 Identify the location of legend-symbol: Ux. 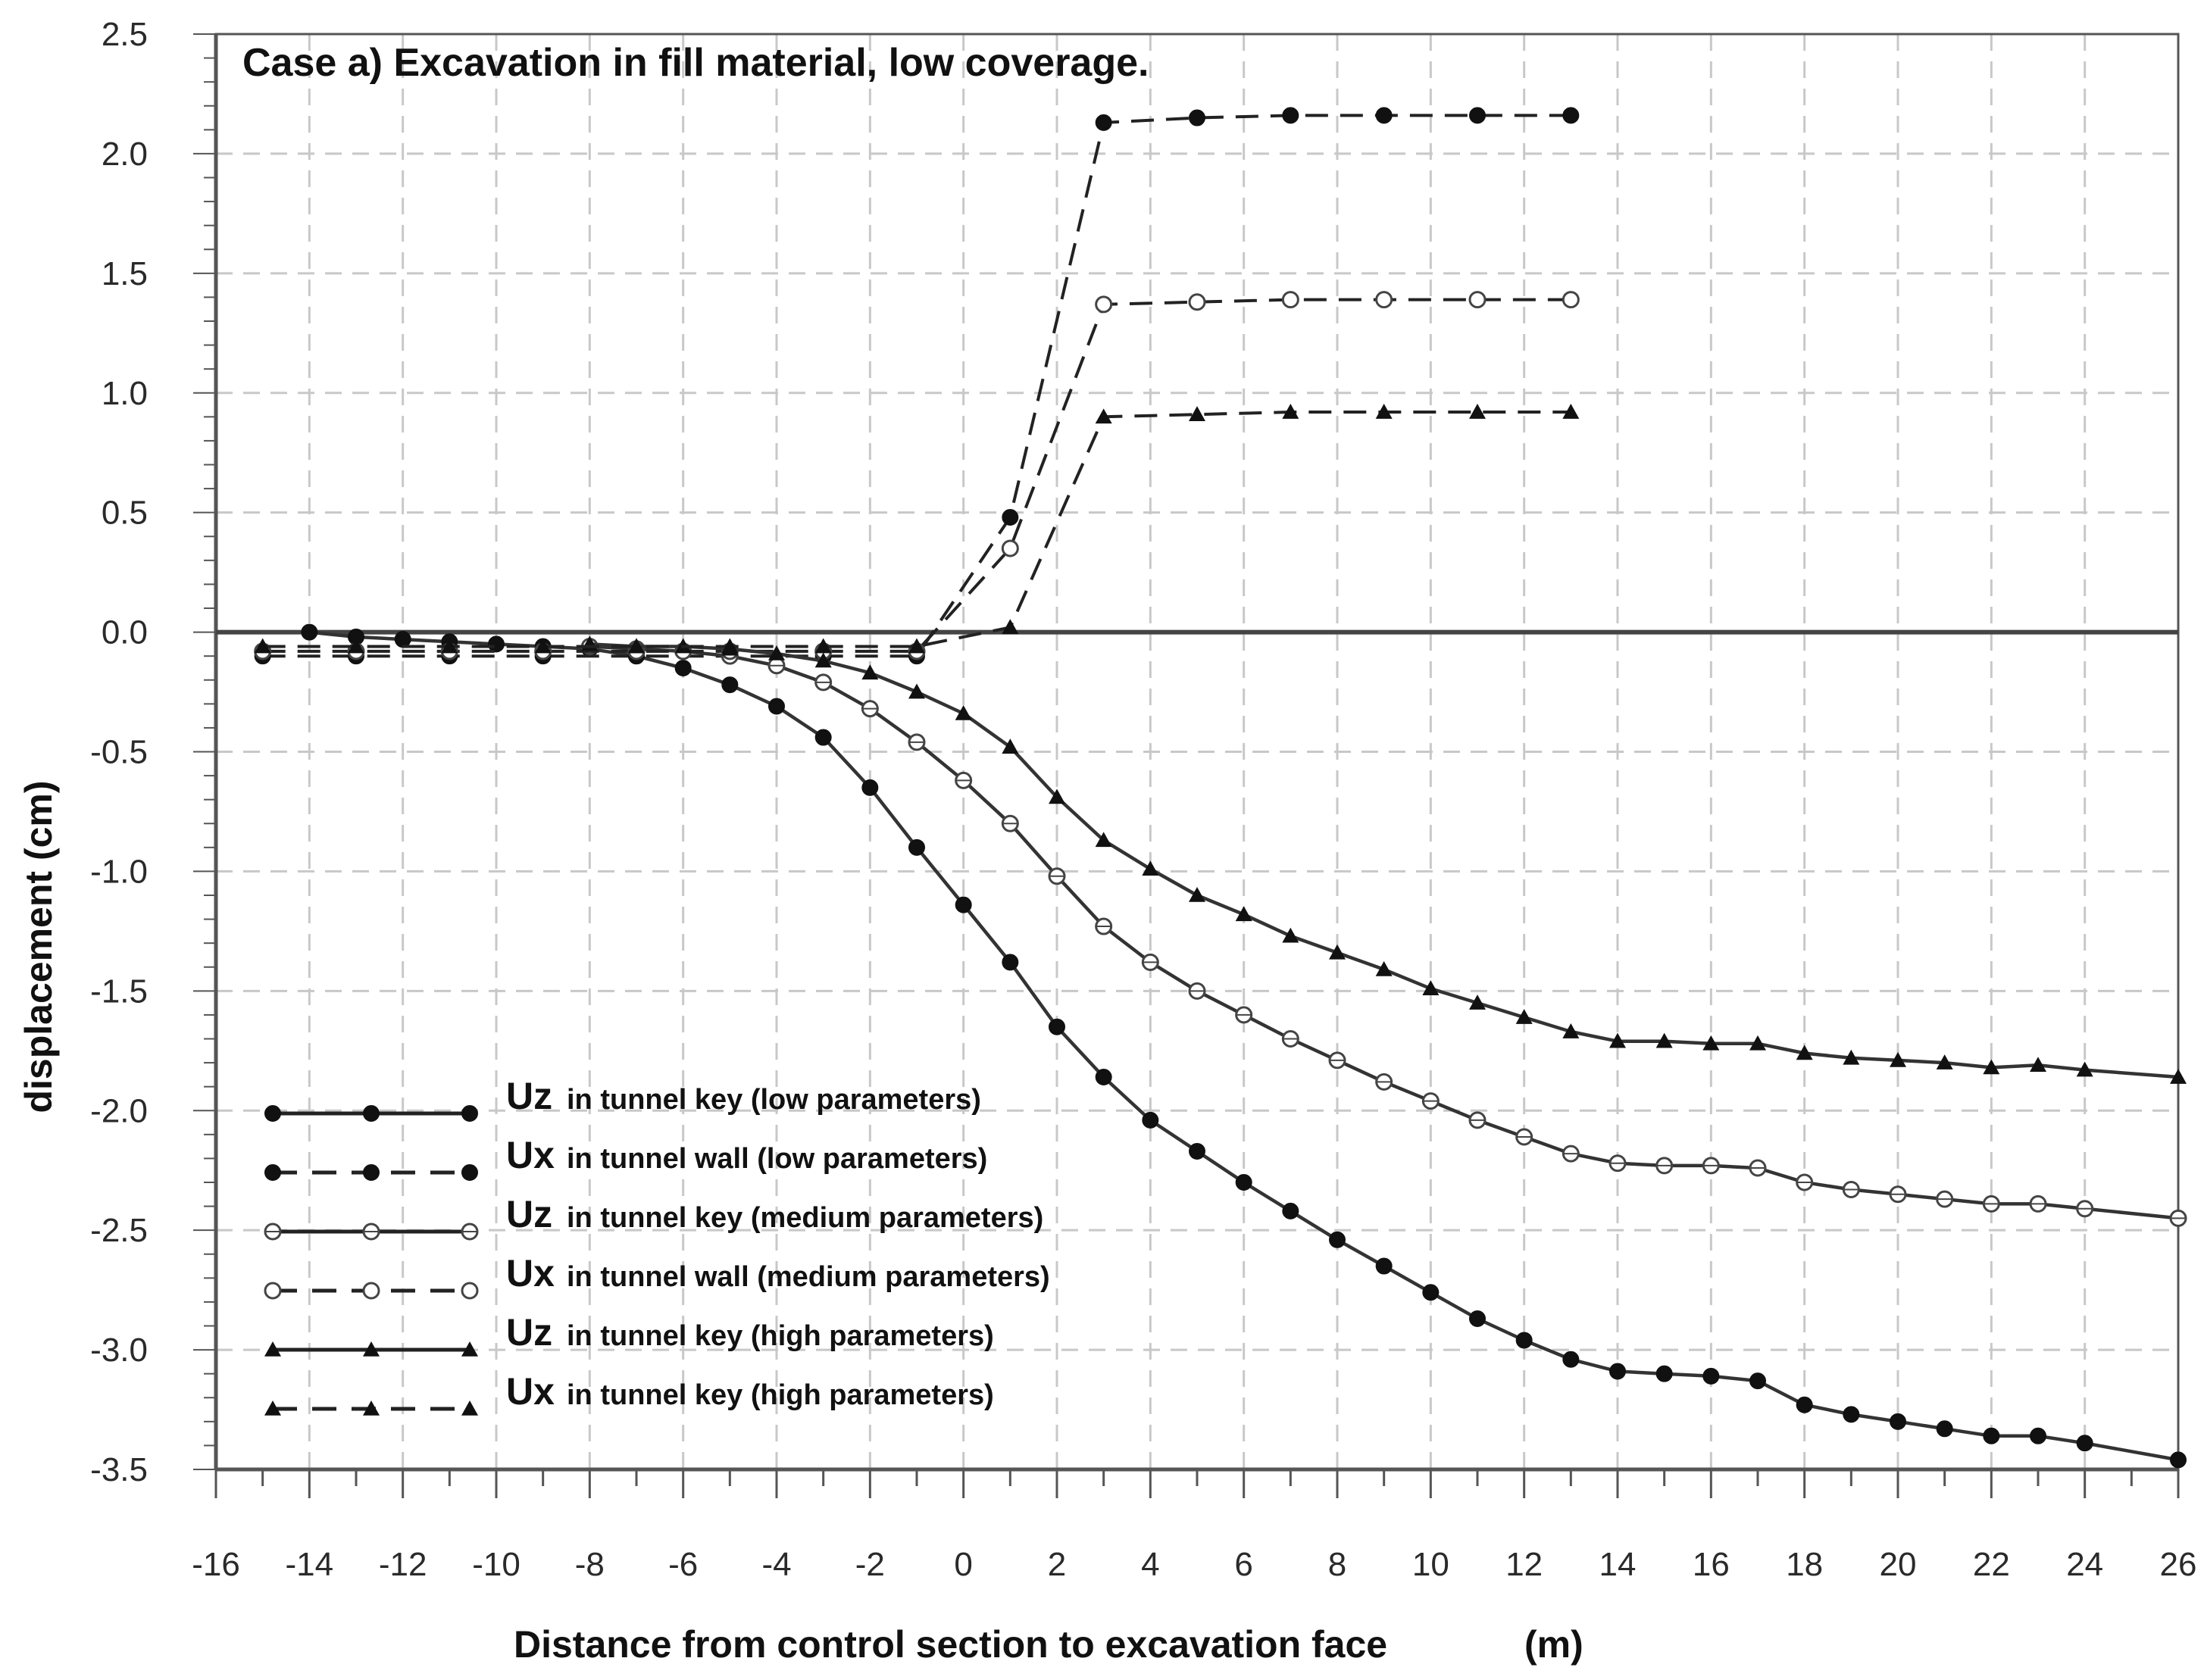
(531, 1391).